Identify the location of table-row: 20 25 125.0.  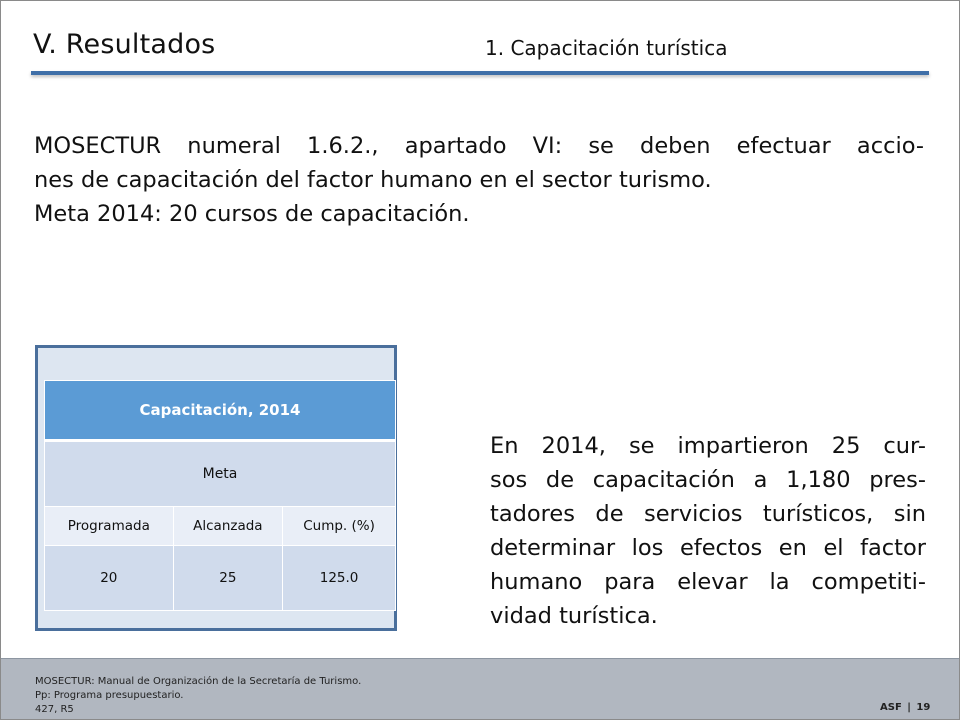
(220, 578).